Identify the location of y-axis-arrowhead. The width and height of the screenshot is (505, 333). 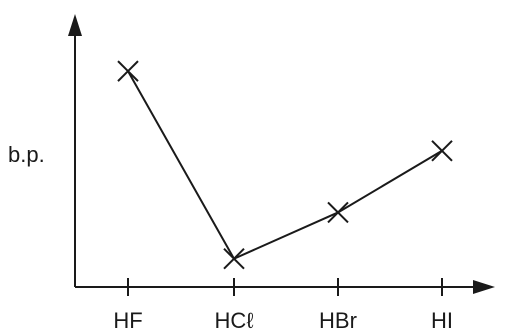
(75, 25).